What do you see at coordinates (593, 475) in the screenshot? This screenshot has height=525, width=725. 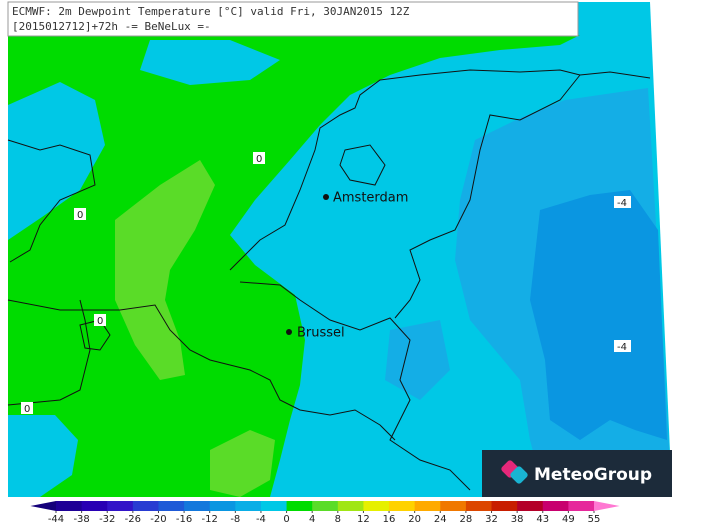 I see `logo-text: MeteoGroup` at bounding box center [593, 475].